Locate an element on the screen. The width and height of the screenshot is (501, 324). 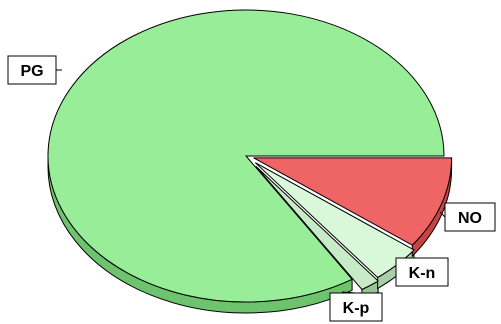
slice-label-k-p: K-p is located at coordinates (356, 306).